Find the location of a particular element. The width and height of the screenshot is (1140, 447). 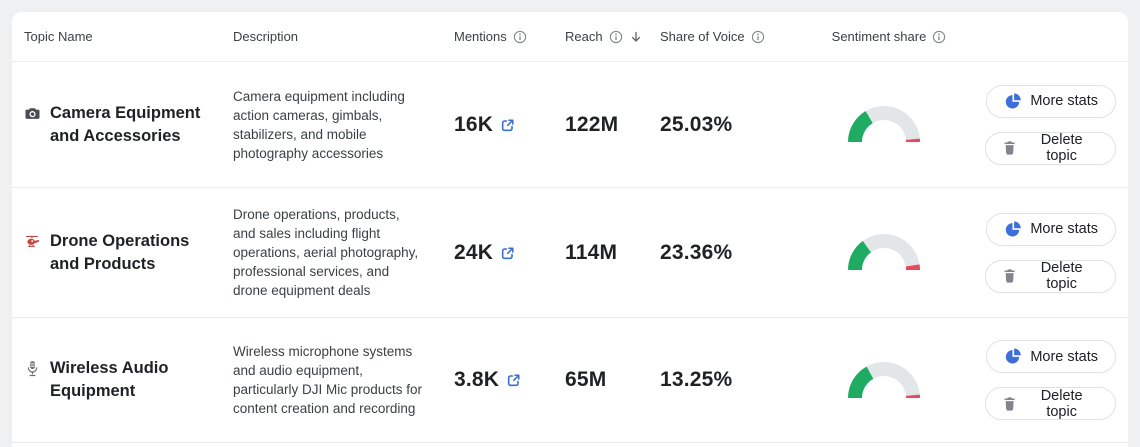

topic-cell: Wireless Audio Equipment is located at coordinates (116, 380).